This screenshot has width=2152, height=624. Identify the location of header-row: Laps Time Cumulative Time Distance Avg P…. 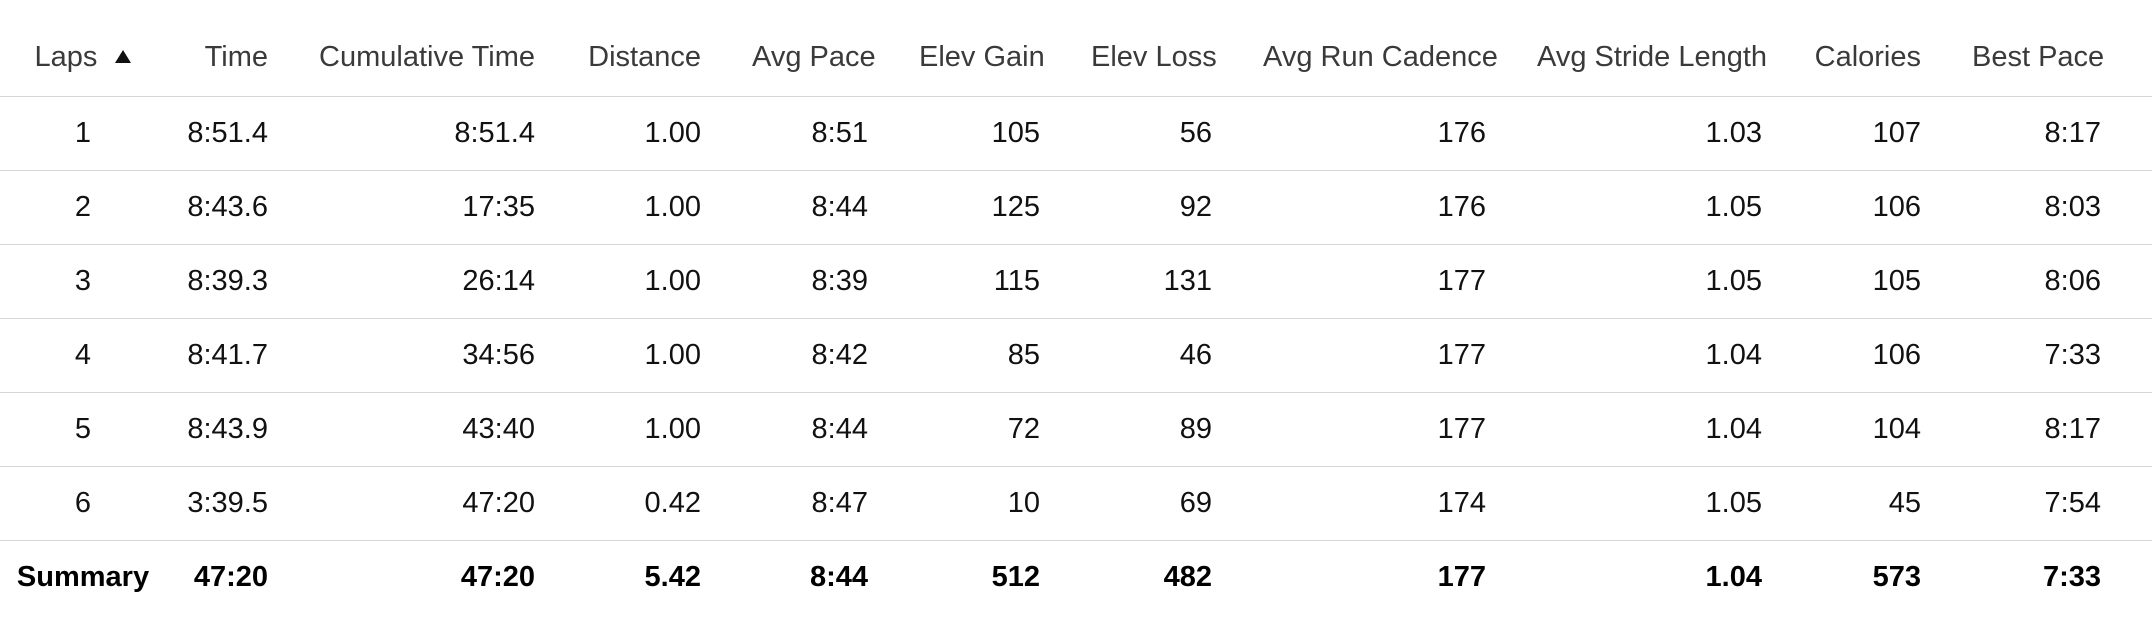
(1076, 57).